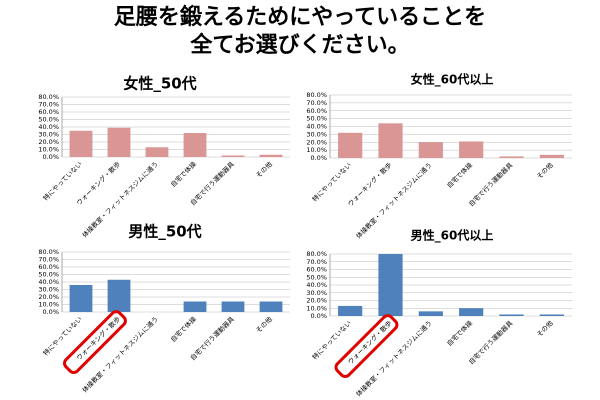 The image size is (600, 400). Describe the element at coordinates (164, 232) in the screenshot. I see `chart-title: 男性_50代` at that location.